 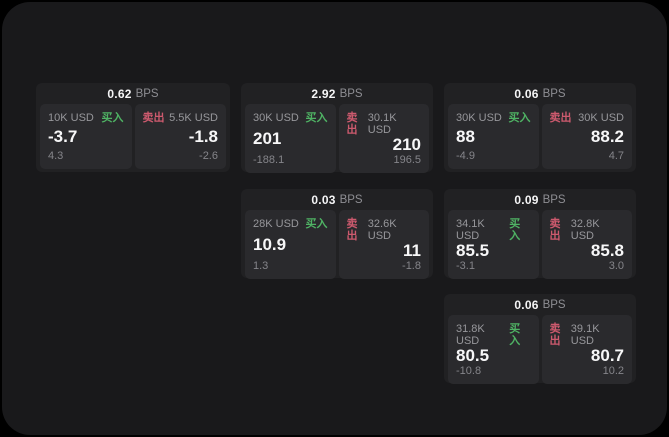 What do you see at coordinates (383, 244) in the screenshot?
I see `sell-quote-tile: 卖出 32.6K USD 11 -1.8` at bounding box center [383, 244].